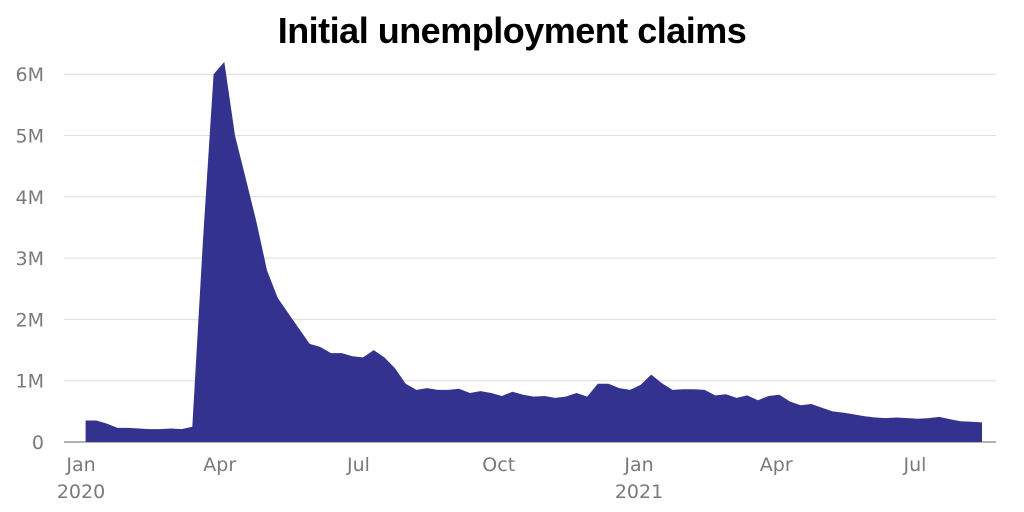  I want to click on y-tick-label: 6M, so click(30, 75).